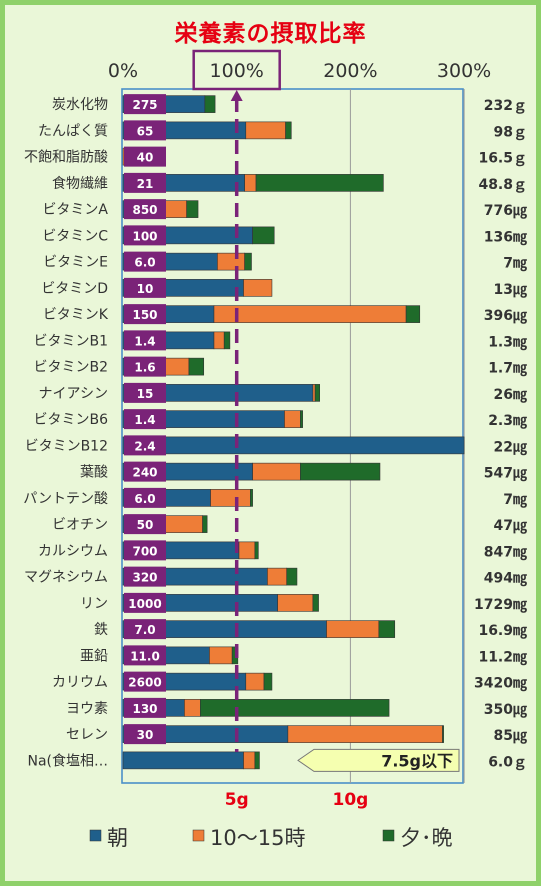 This screenshot has width=541, height=886. I want to click on category-label: ビタミンB2, so click(70, 368).